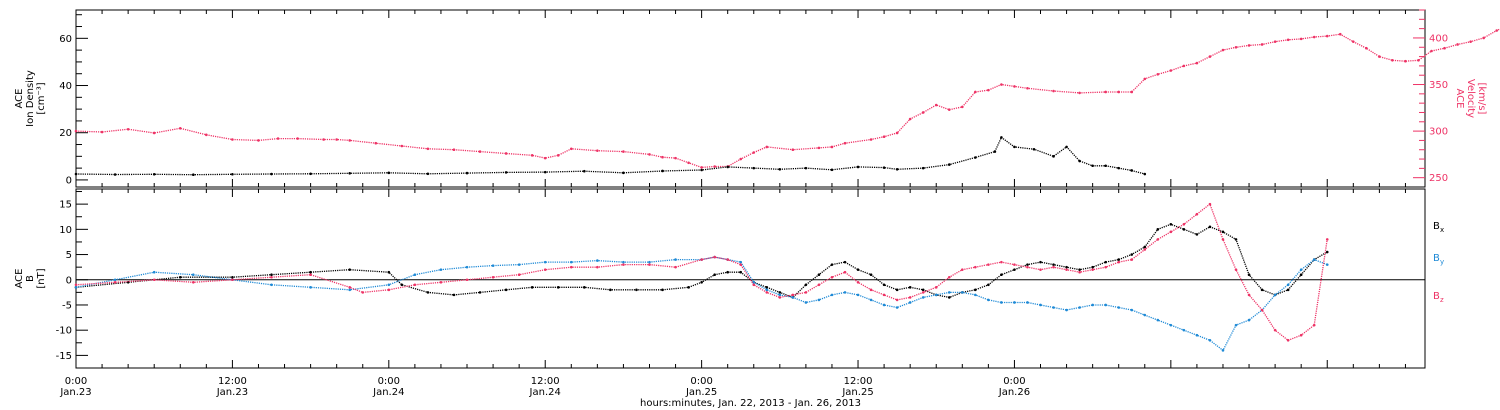 This screenshot has width=1500, height=410. I want to click on density-axis-label-line: [cm⁻³], so click(41, 98).